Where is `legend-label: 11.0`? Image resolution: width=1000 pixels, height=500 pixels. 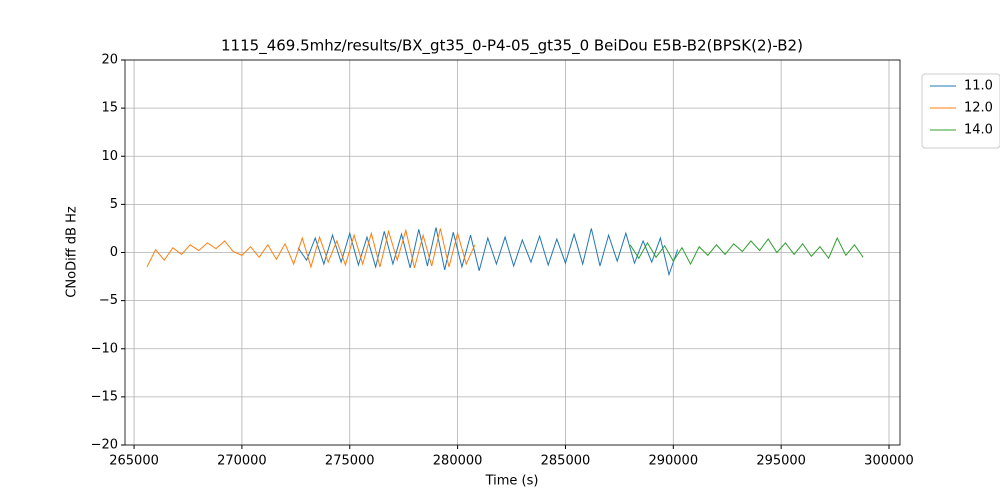
legend-label: 11.0 is located at coordinates (978, 86).